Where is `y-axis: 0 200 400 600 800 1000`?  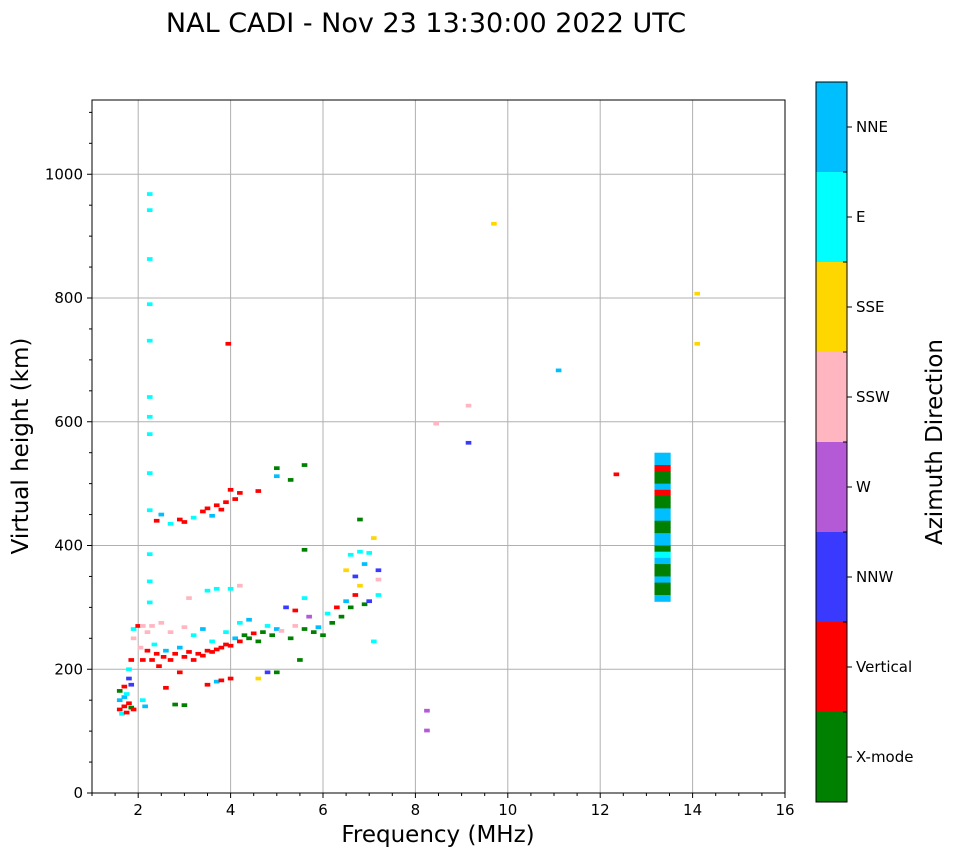
y-axis: 0 200 400 600 800 1000 is located at coordinates (68, 456).